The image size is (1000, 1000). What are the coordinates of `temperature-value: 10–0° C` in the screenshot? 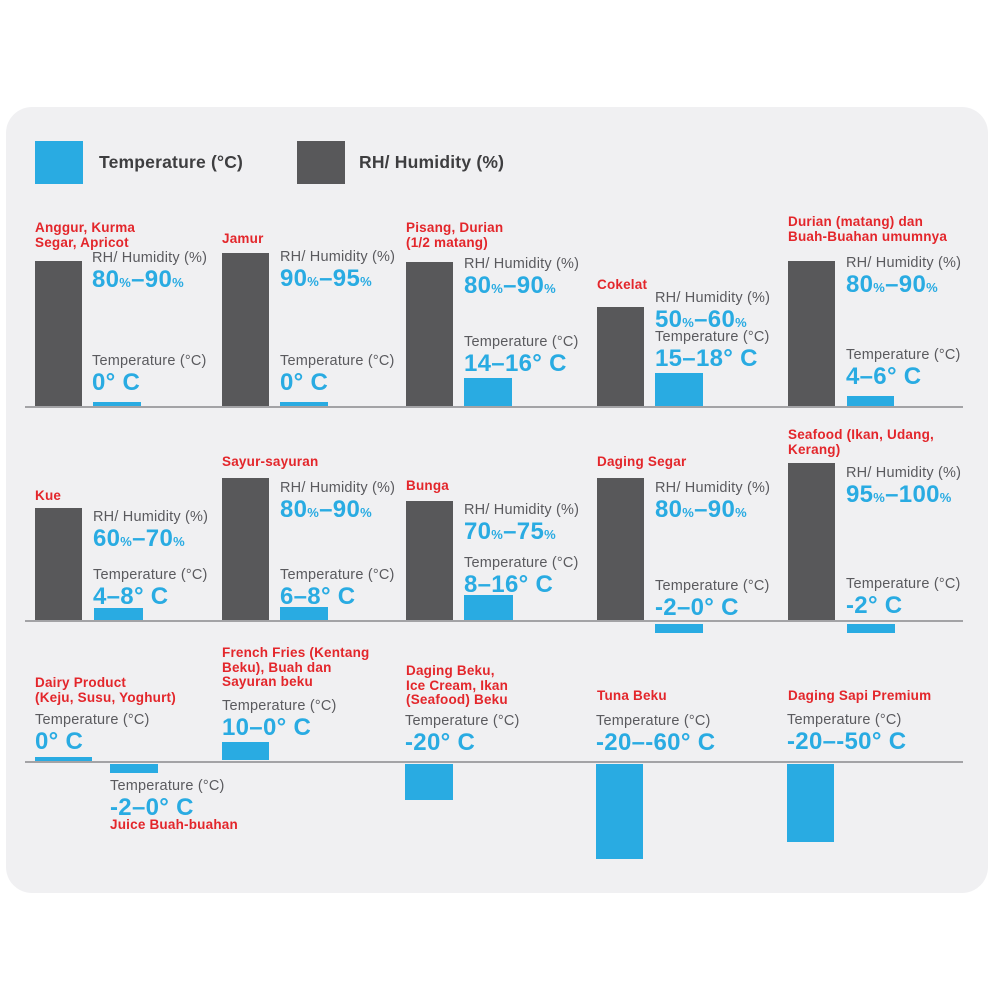 It's located at (267, 727).